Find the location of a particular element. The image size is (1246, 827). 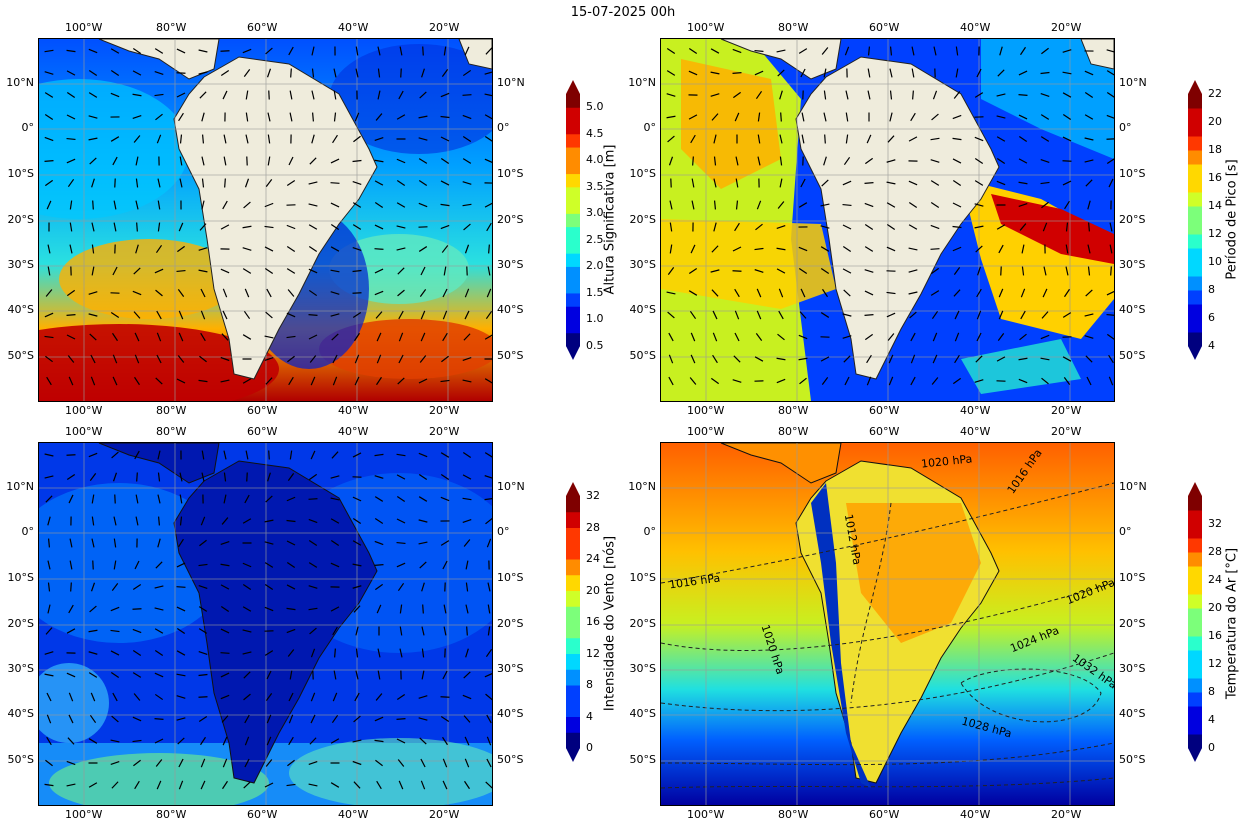

colorbar-tick-label: 4 is located at coordinates (1211, 345).